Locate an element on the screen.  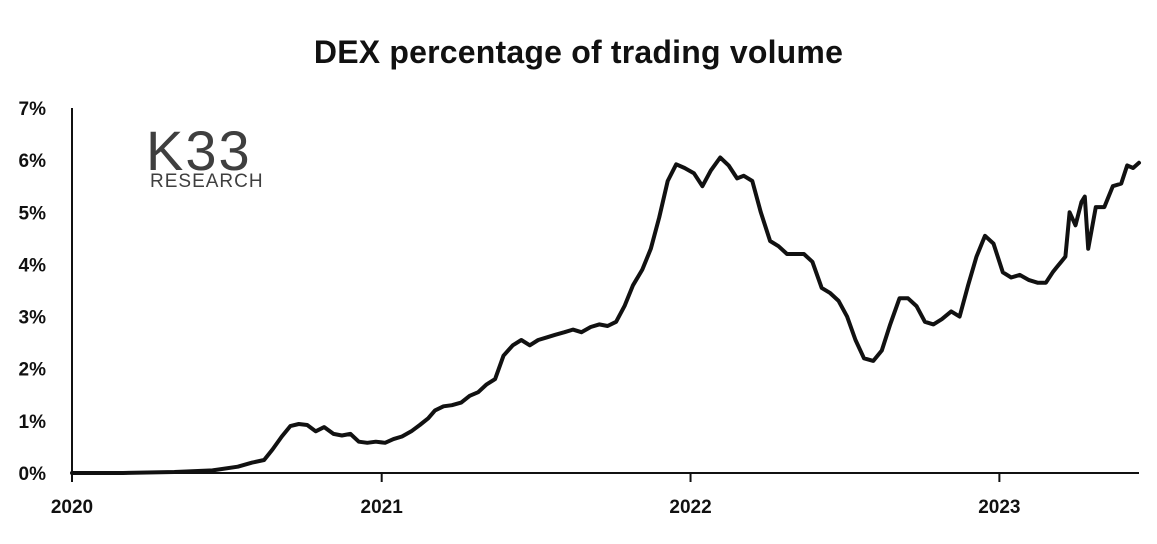
y-tick-label: 1% is located at coordinates (33, 422).